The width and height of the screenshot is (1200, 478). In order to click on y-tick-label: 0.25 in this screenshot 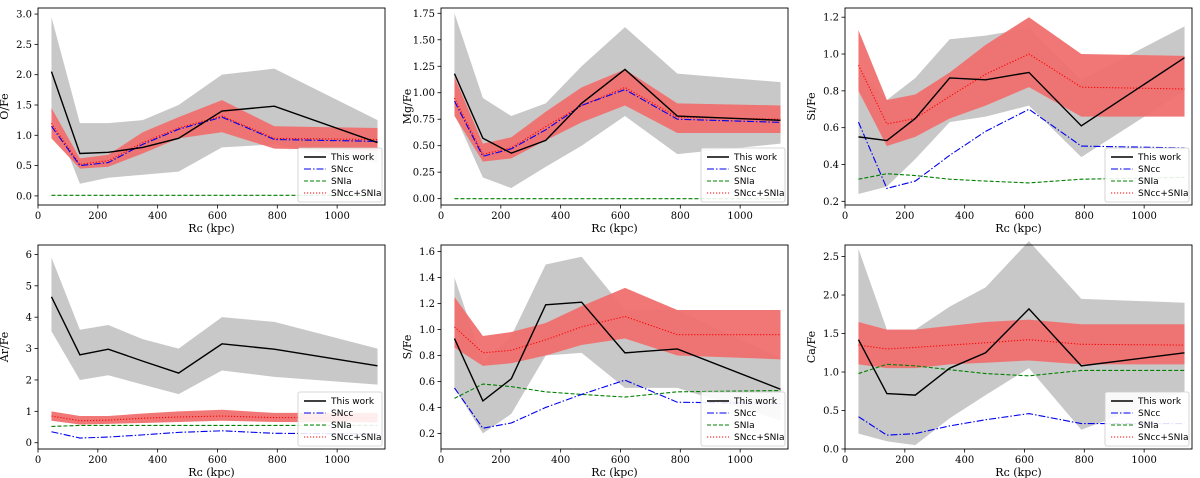, I will do `click(424, 173)`.